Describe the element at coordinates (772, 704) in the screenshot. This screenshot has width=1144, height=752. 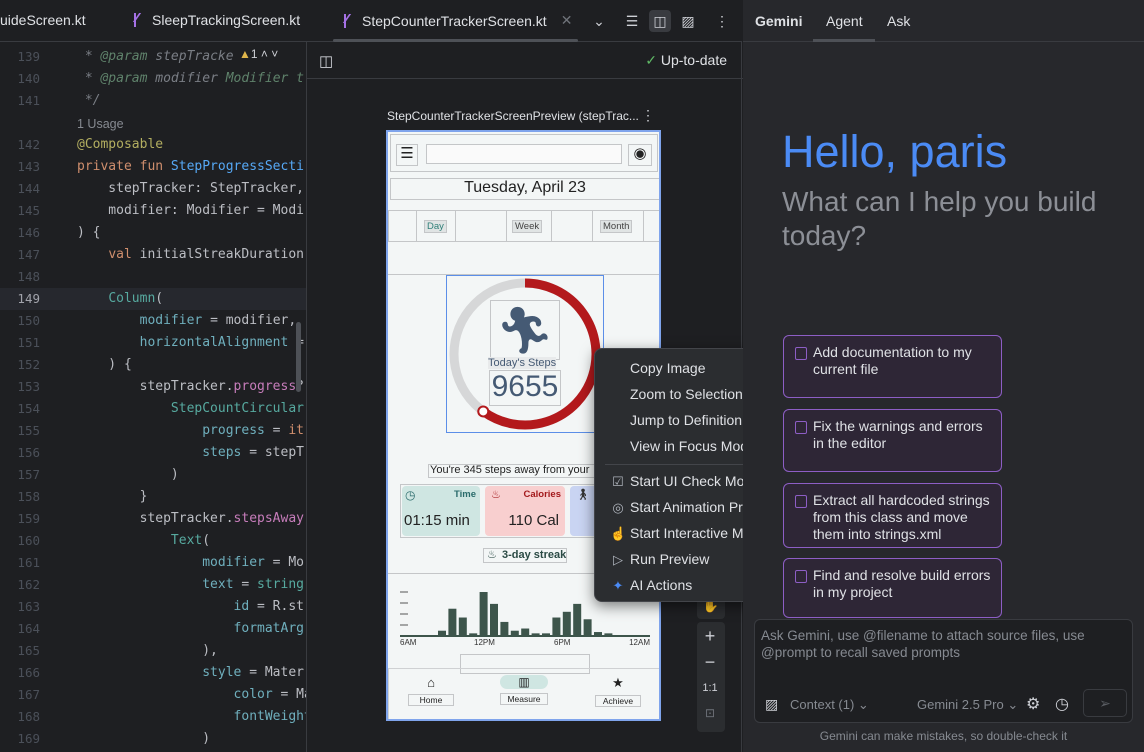
I see `attach-image-icon: ▨` at that location.